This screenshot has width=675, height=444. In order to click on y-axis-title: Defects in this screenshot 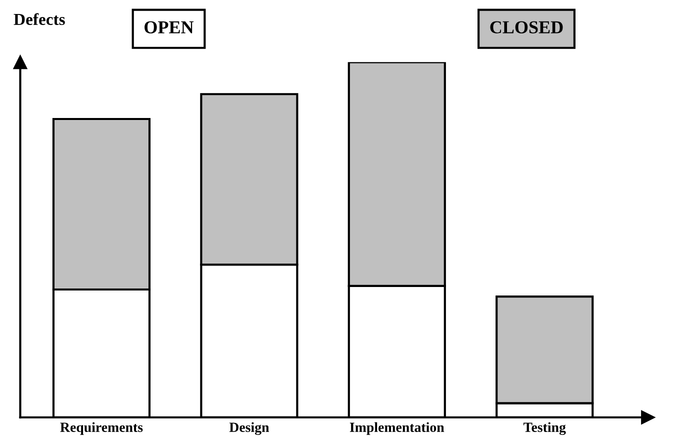, I will do `click(39, 19)`.